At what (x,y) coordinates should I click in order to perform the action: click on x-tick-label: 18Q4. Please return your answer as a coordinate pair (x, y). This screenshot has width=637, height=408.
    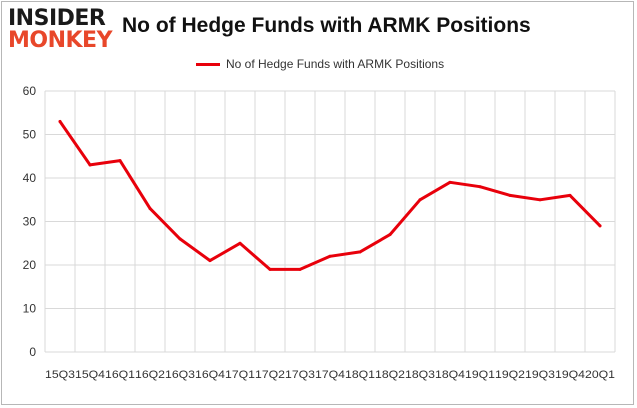
    Looking at the image, I should click on (450, 375).